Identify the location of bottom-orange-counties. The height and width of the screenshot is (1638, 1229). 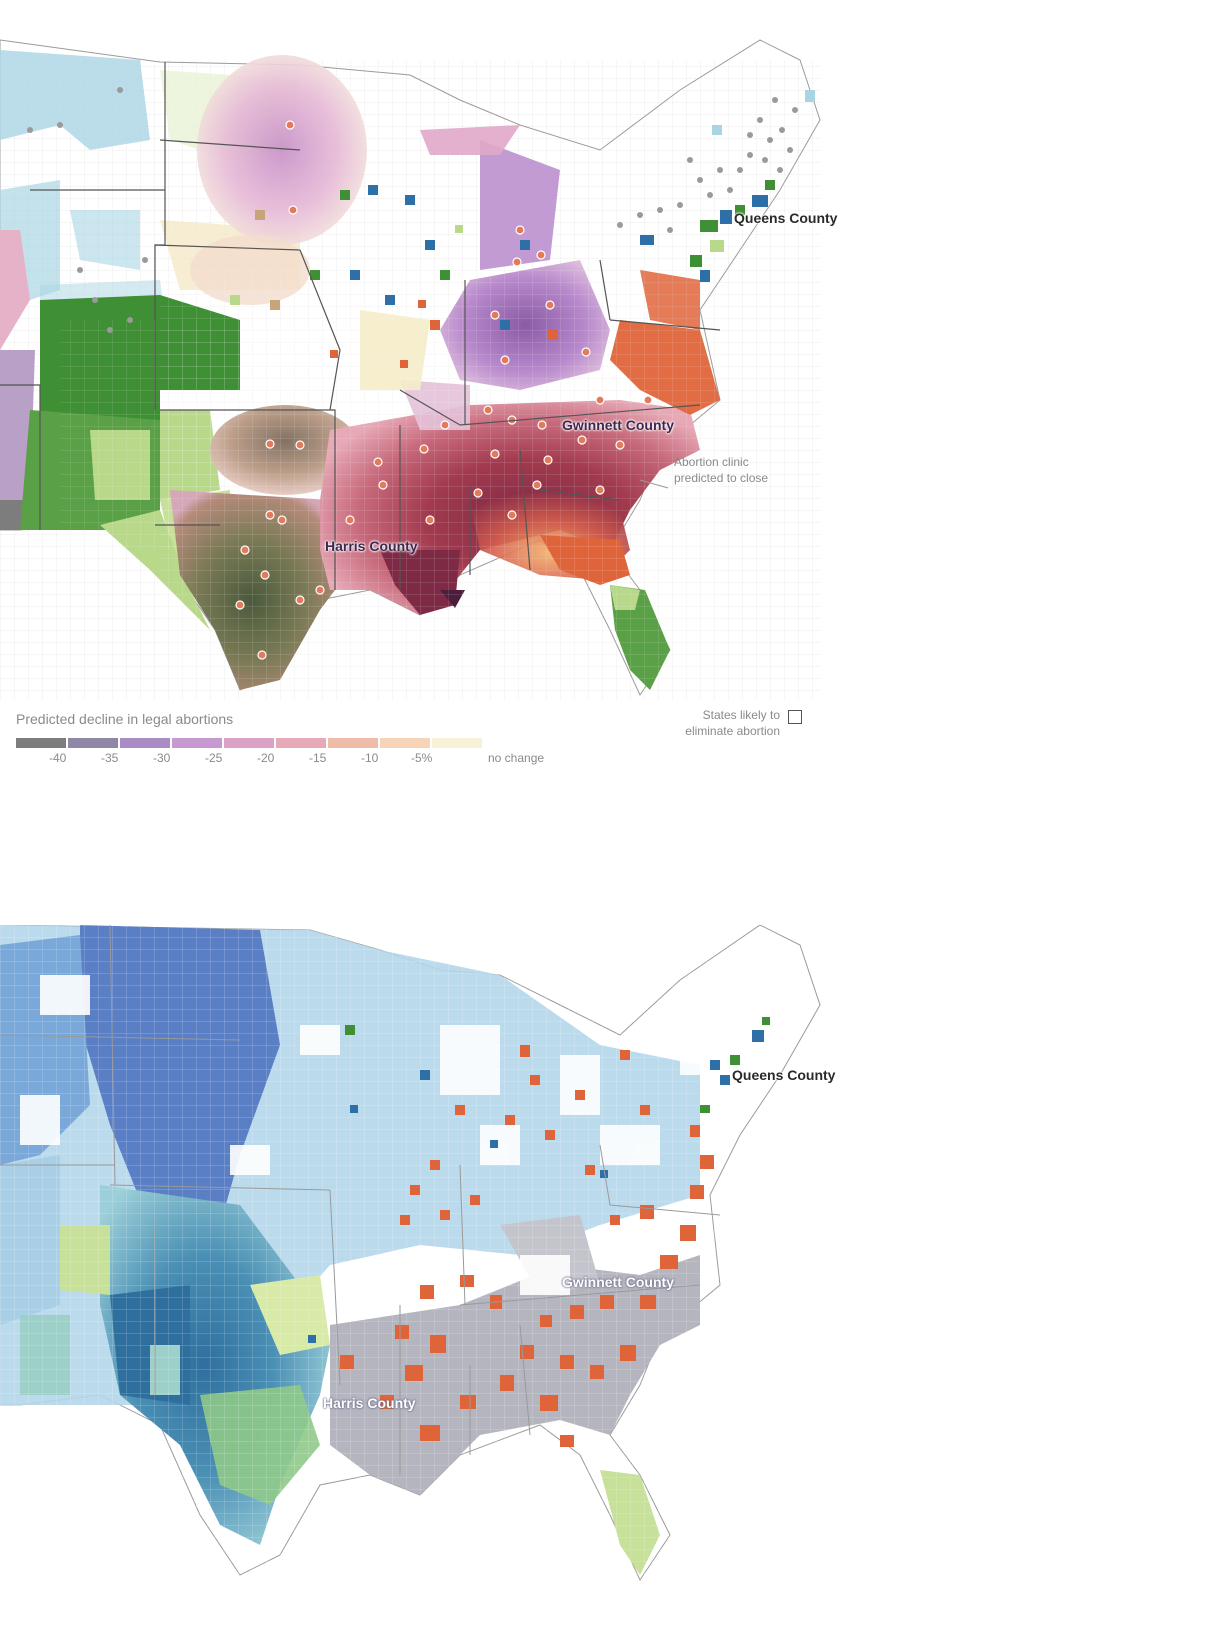
(527, 1246).